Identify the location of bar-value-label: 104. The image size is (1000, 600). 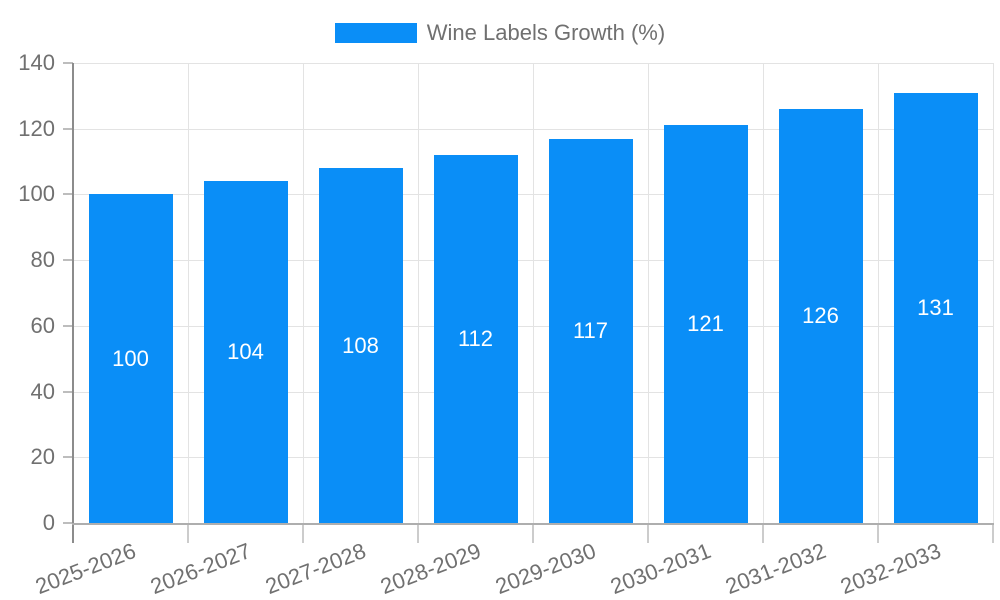
(245, 352).